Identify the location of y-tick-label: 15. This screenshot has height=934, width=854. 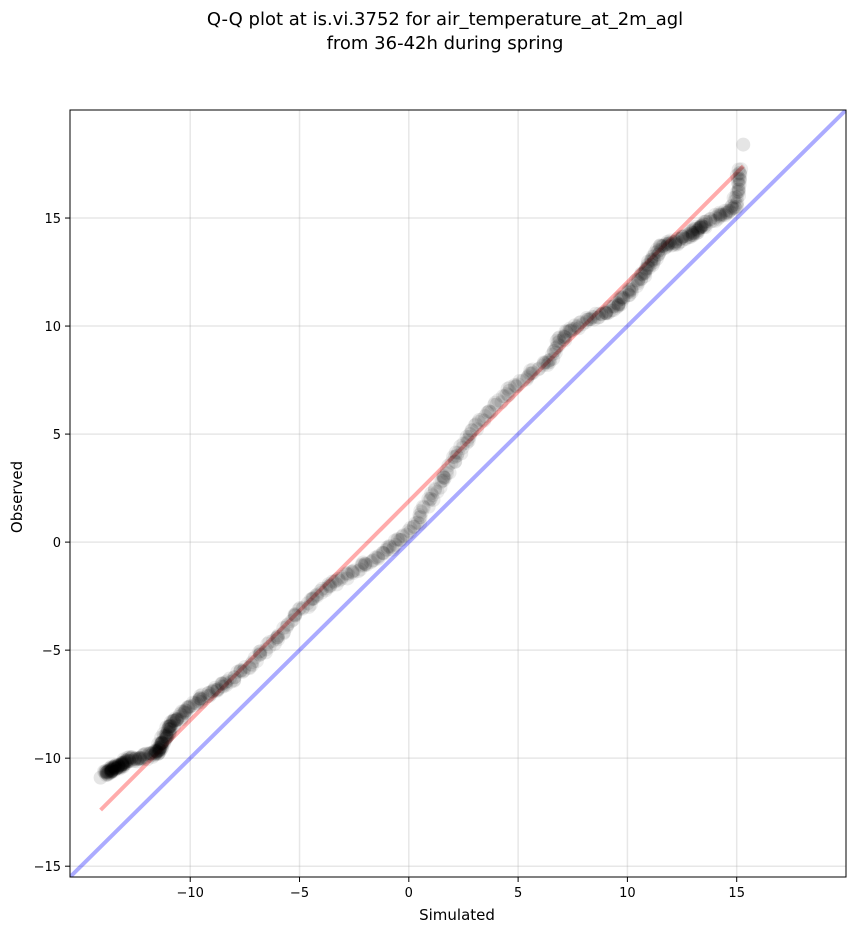
(52, 219).